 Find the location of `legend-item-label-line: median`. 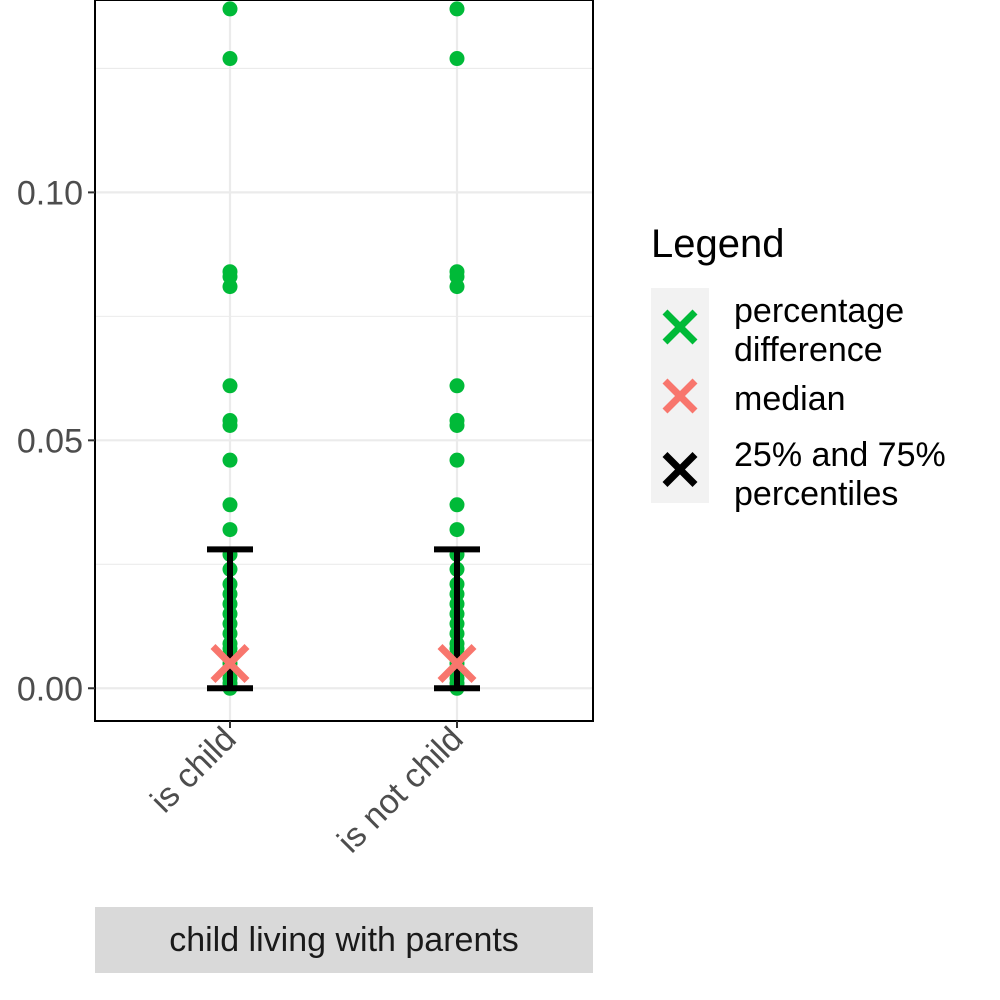

legend-item-label-line: median is located at coordinates (790, 399).